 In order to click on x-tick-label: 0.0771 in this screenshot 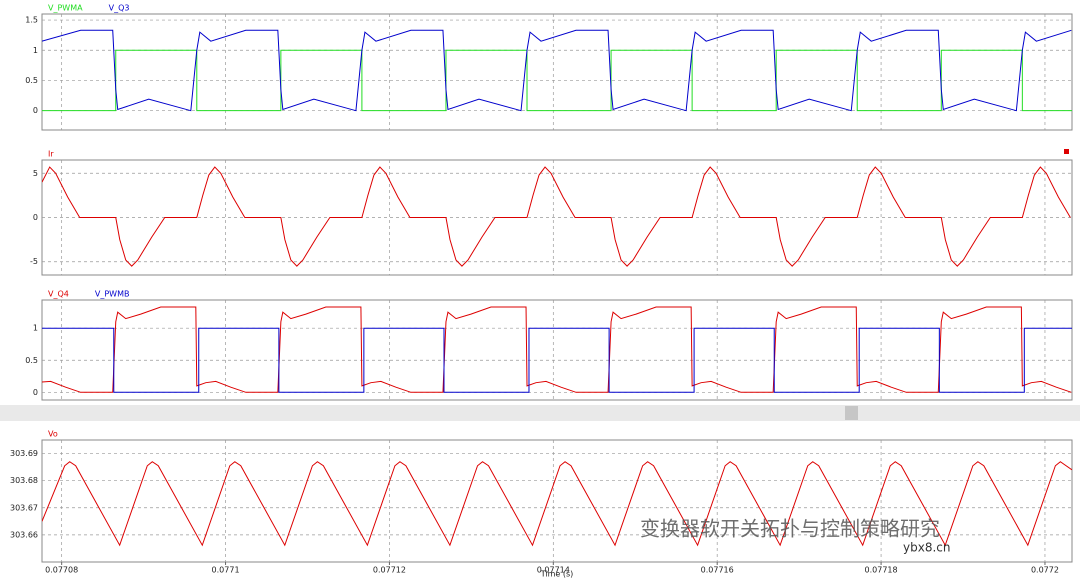, I will do `click(226, 570)`.